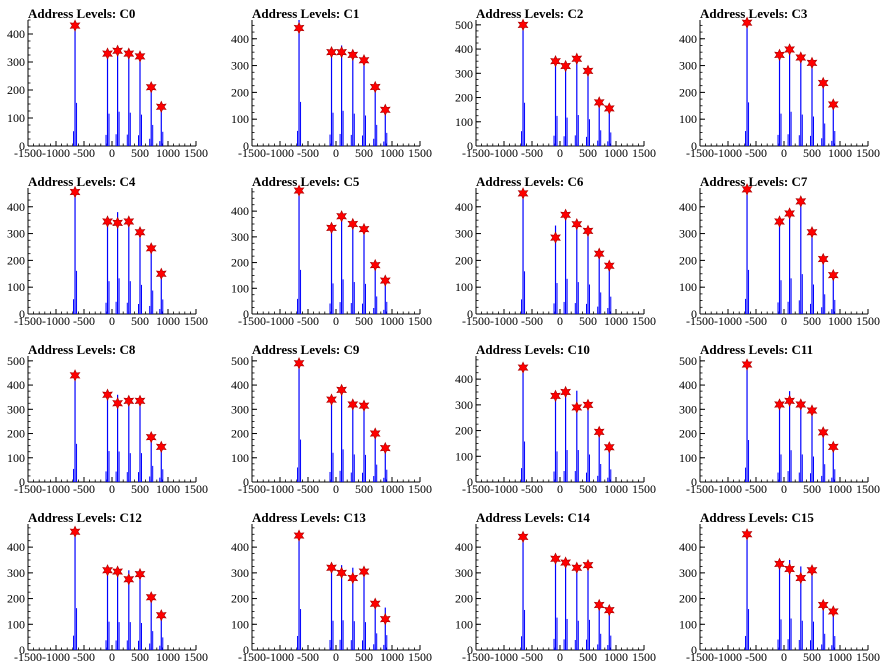 This screenshot has height=672, width=896. I want to click on chart-title: Address Levels: C13, so click(309, 517).